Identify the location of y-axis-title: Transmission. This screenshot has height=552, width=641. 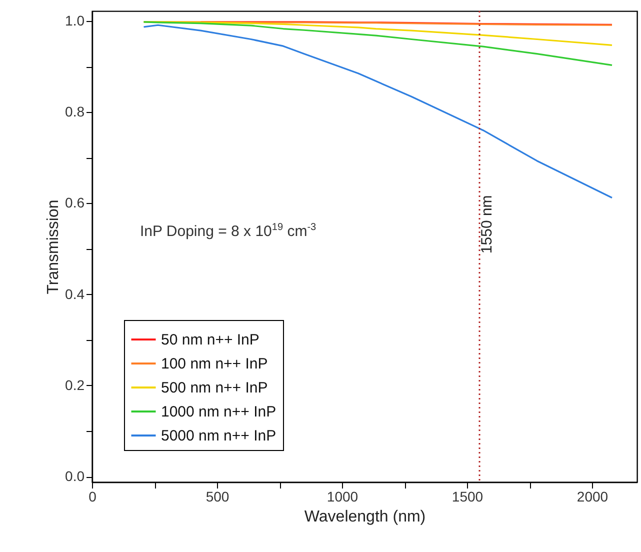
(53, 247).